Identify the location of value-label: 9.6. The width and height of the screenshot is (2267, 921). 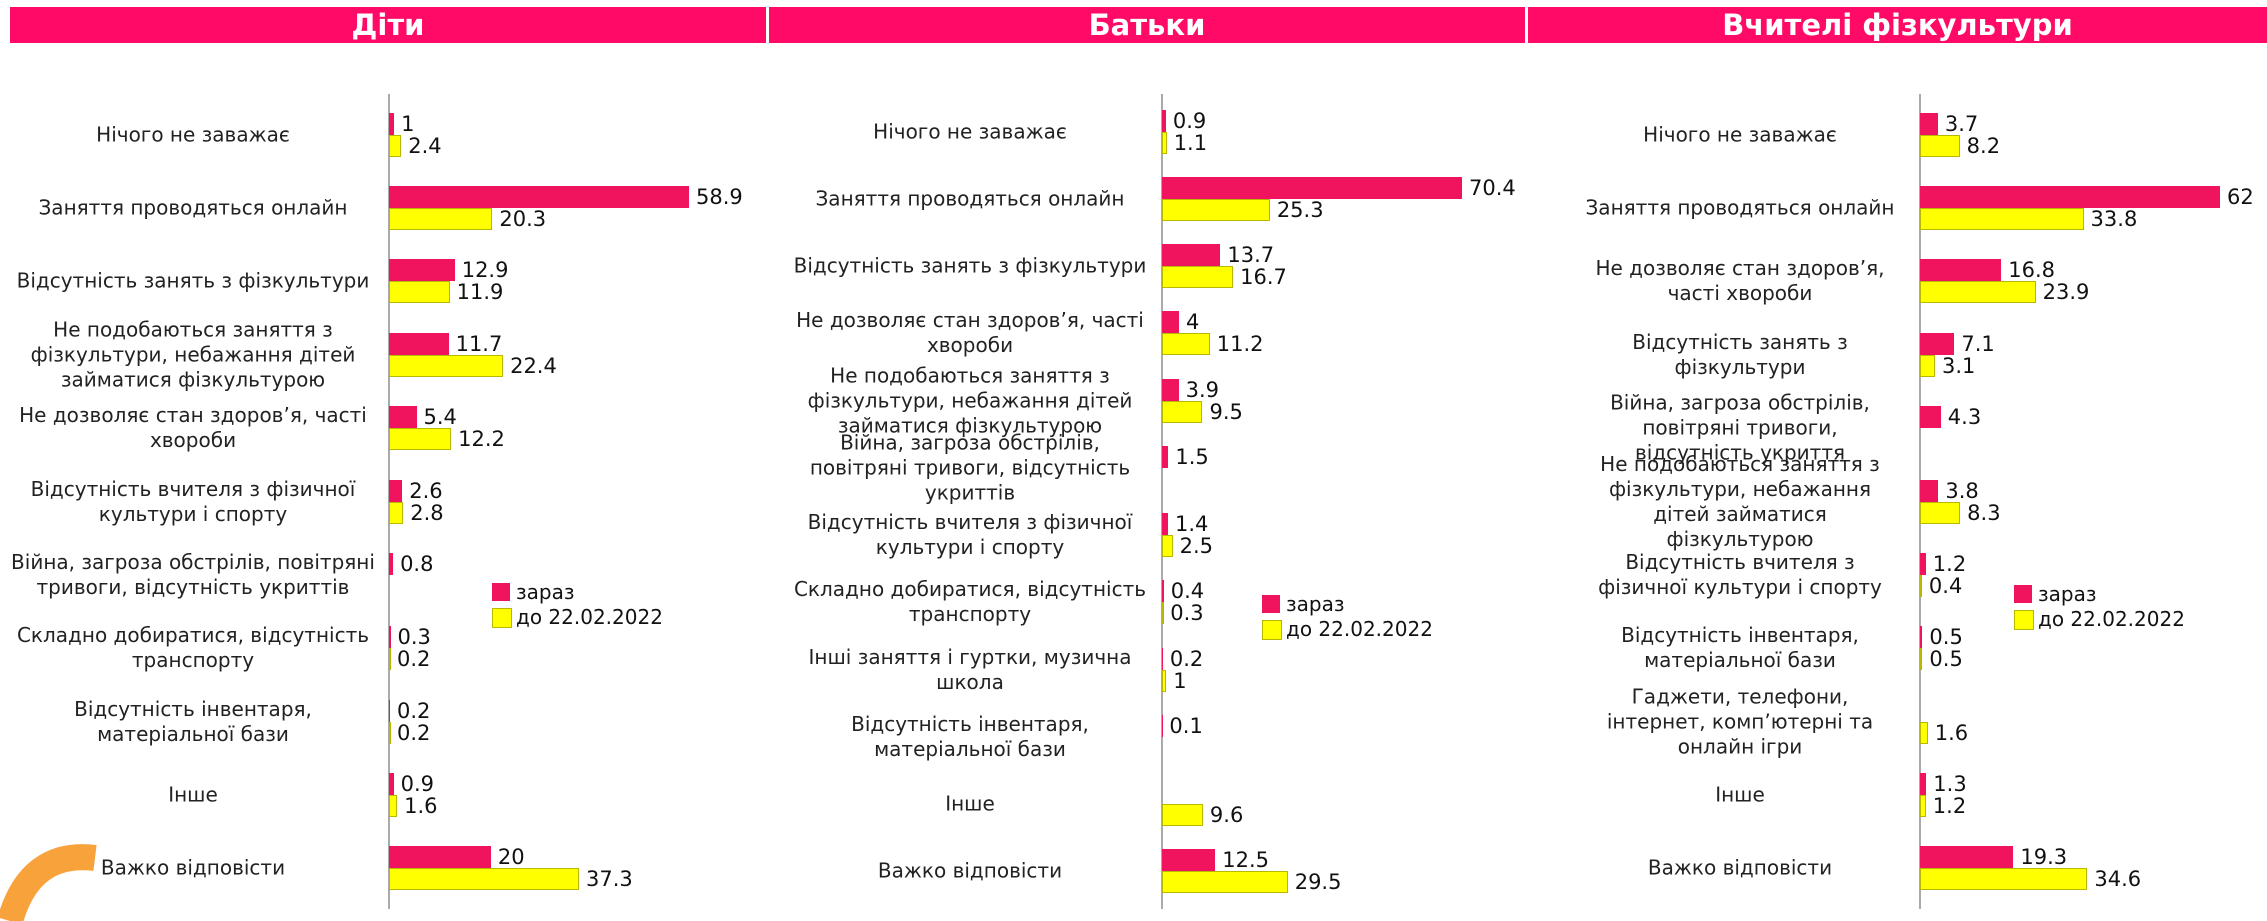
(1226, 815).